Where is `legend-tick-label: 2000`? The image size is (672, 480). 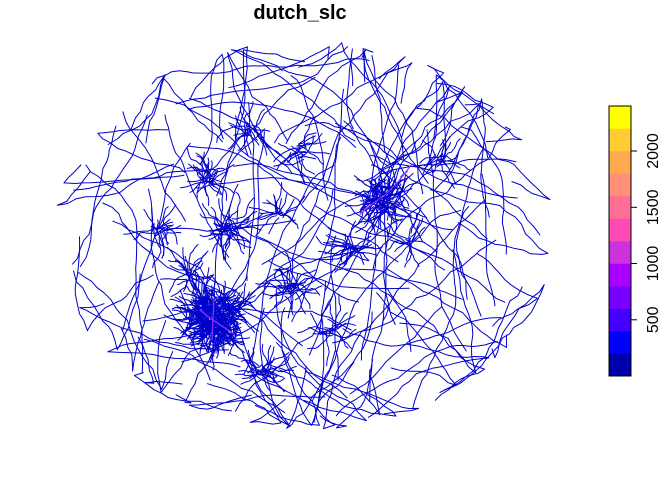
legend-tick-label: 2000 is located at coordinates (653, 151).